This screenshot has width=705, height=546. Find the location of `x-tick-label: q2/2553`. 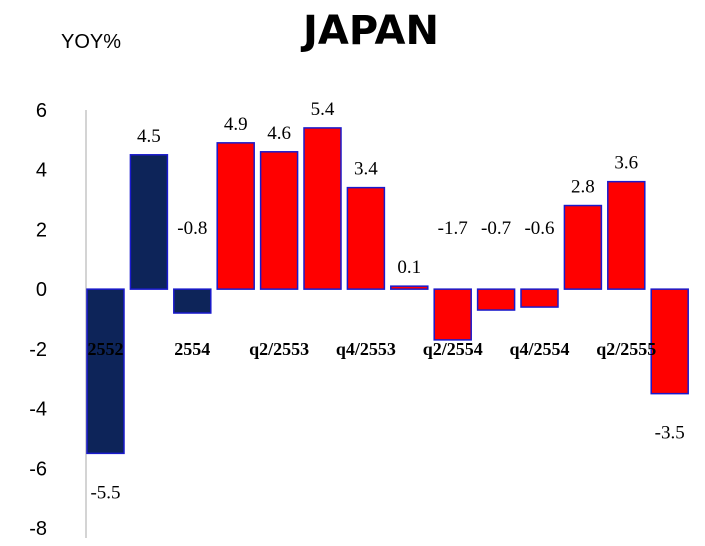

x-tick-label: q2/2553 is located at coordinates (279, 349).